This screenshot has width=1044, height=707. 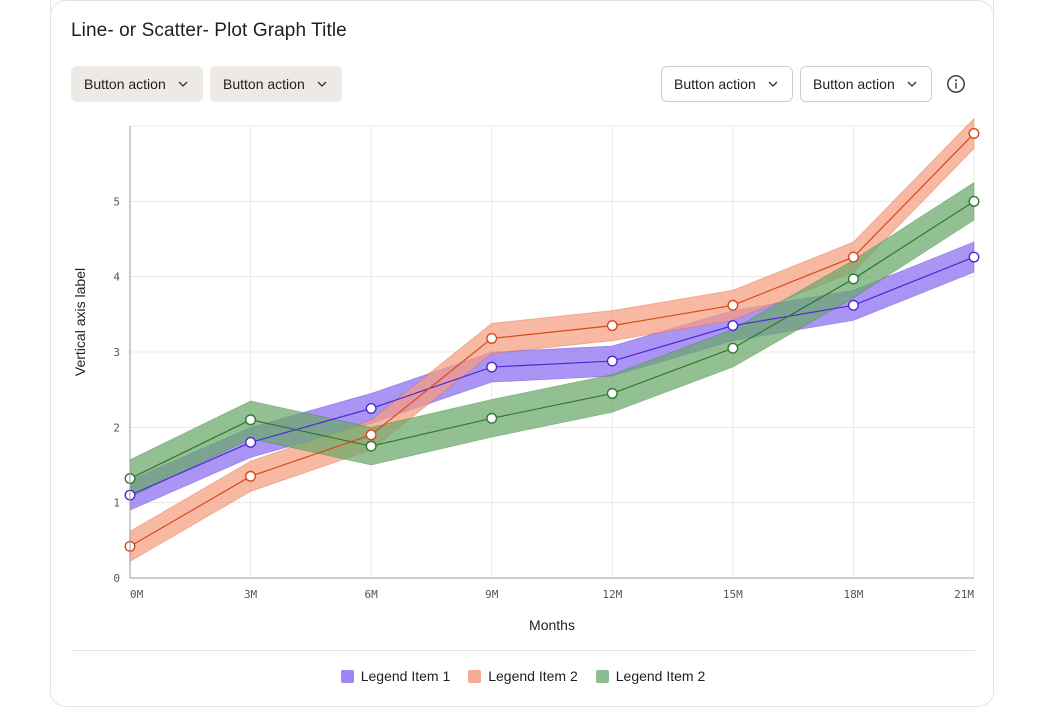 I want to click on legend-item-1: Legend Item 1, so click(x=395, y=676).